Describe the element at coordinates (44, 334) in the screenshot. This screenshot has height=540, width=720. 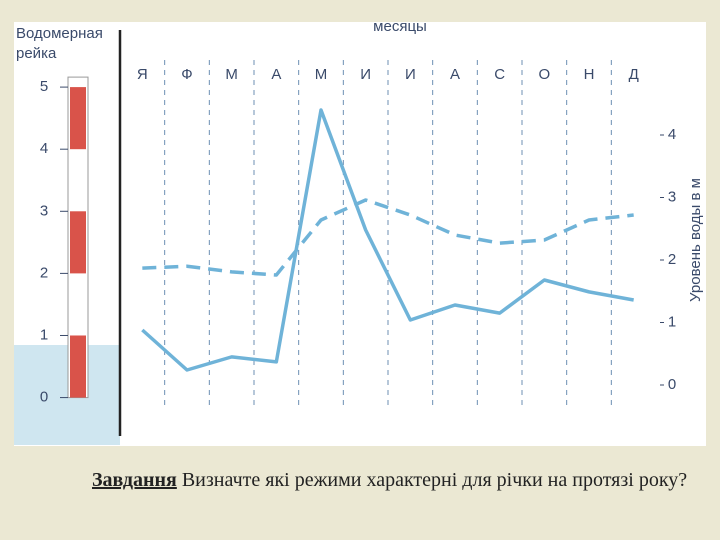
I see `y-tick-label: 1` at that location.